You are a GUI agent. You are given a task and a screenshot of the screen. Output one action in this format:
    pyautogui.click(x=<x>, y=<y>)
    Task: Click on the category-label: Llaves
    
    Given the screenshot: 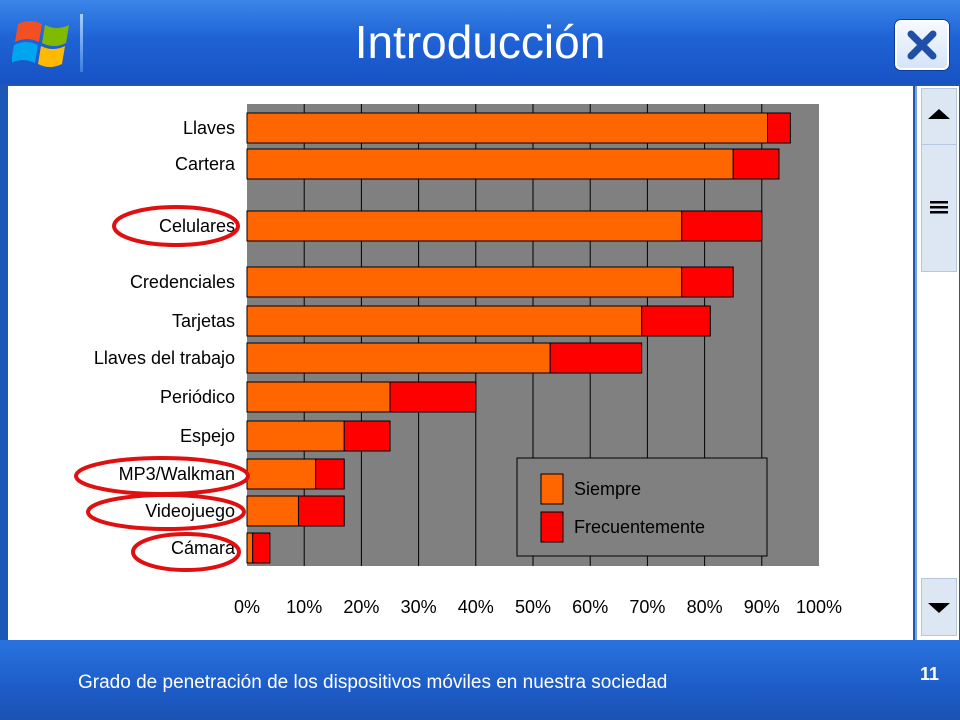 What is the action you would take?
    pyautogui.click(x=209, y=128)
    